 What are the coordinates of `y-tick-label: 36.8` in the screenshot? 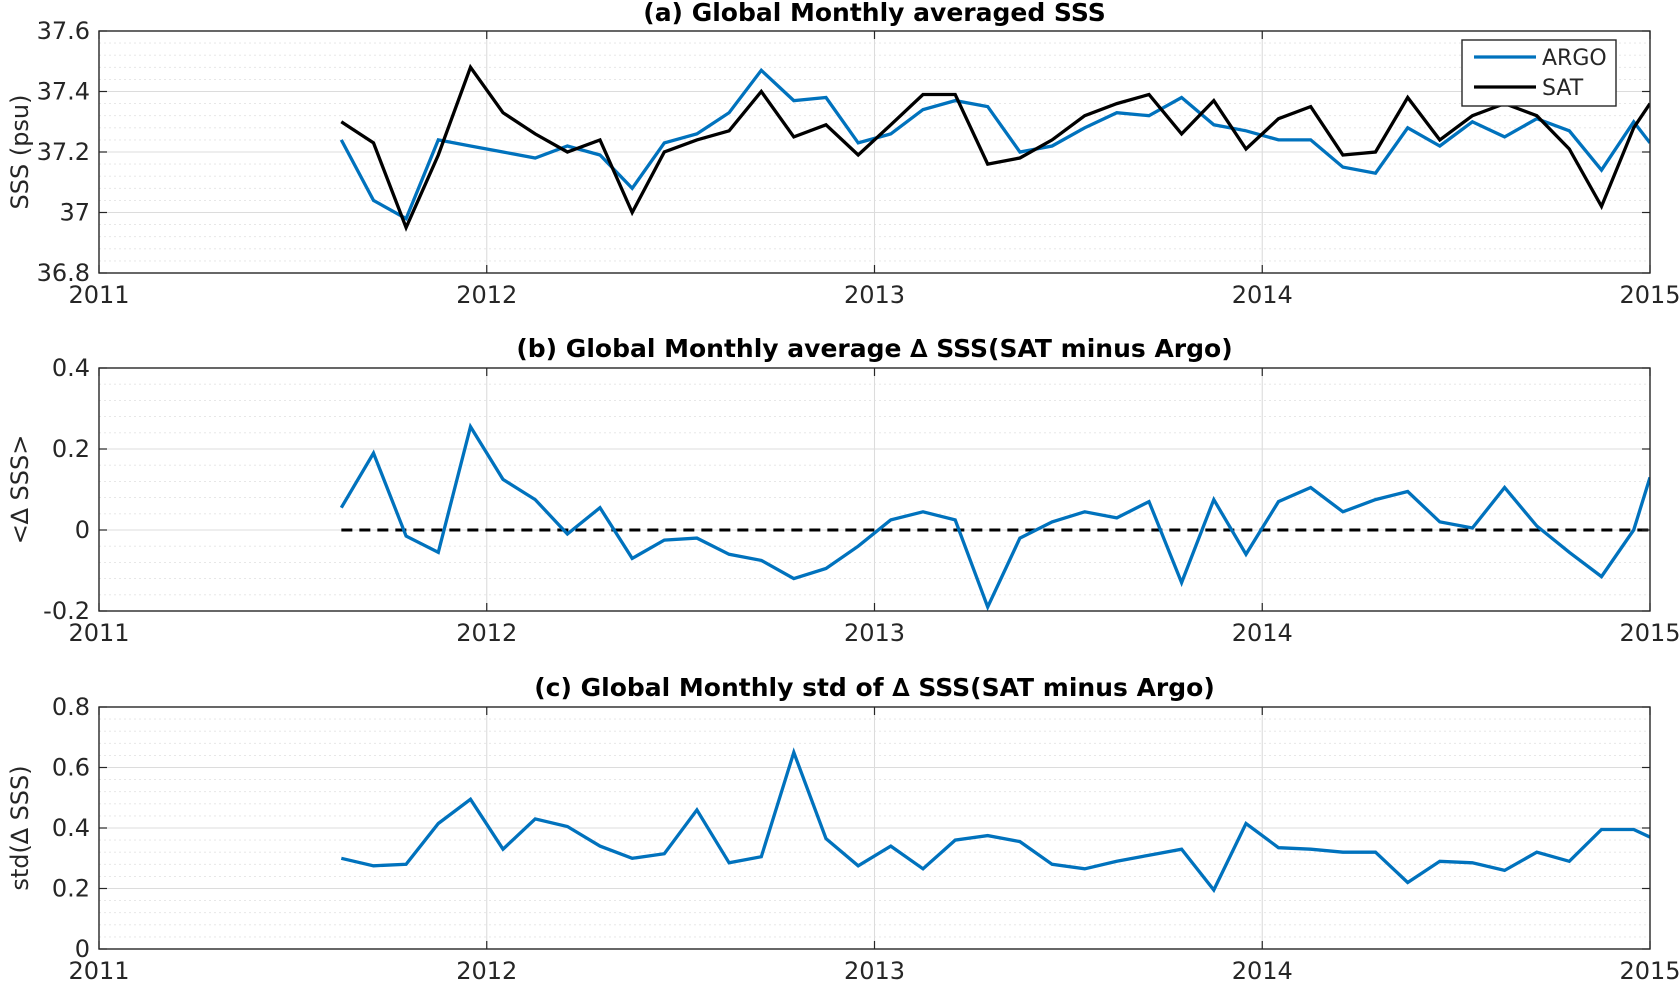 It's located at (63, 273).